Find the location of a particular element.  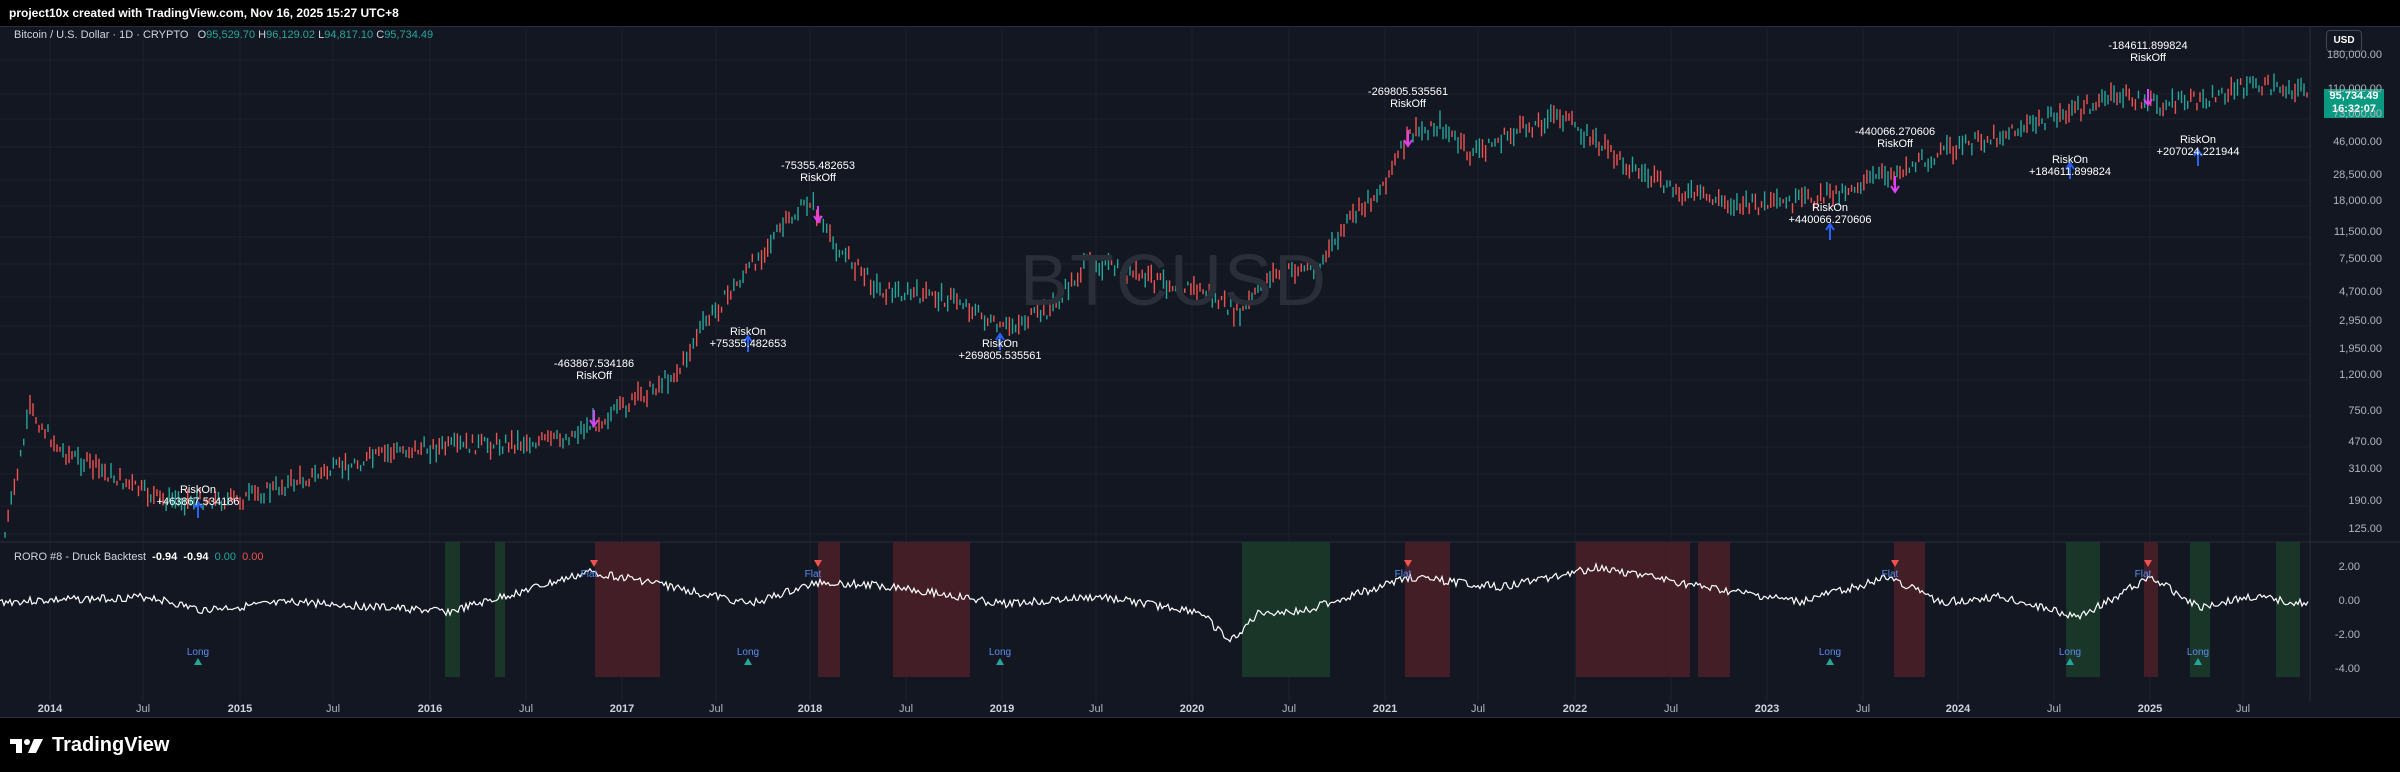

time-tick: 2019 is located at coordinates (1002, 709).